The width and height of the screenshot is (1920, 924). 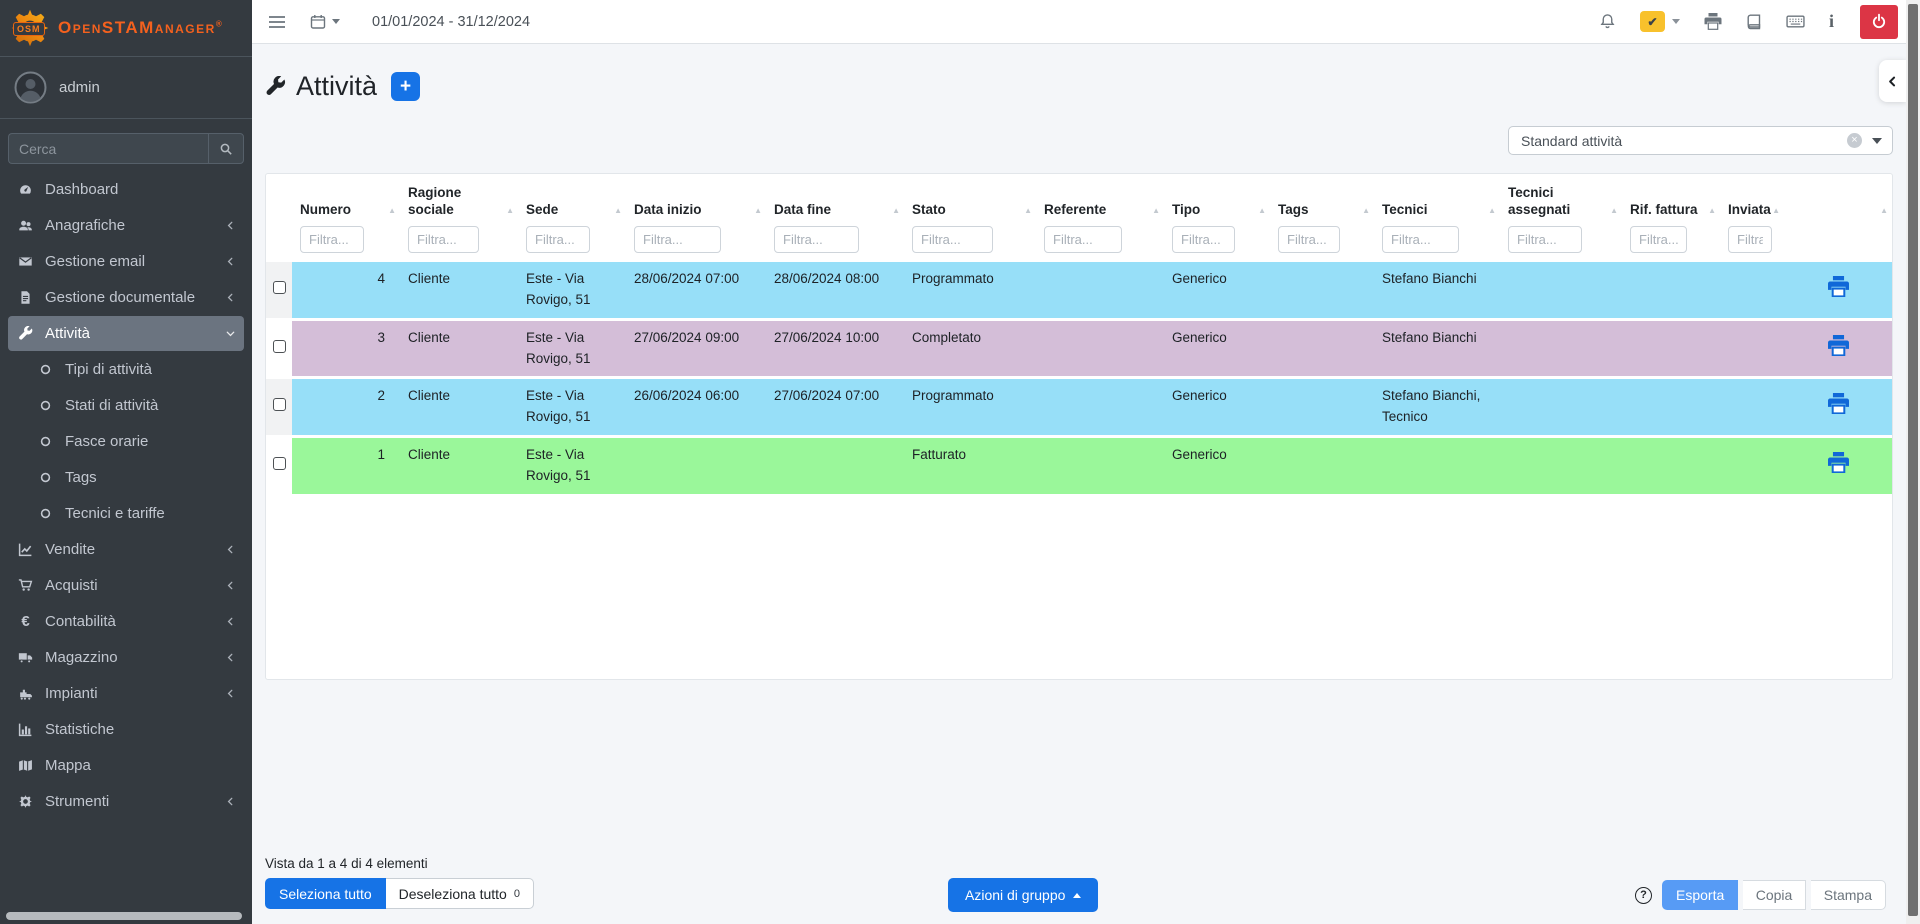 I want to click on print-button: Stampa, so click(x=1848, y=895).